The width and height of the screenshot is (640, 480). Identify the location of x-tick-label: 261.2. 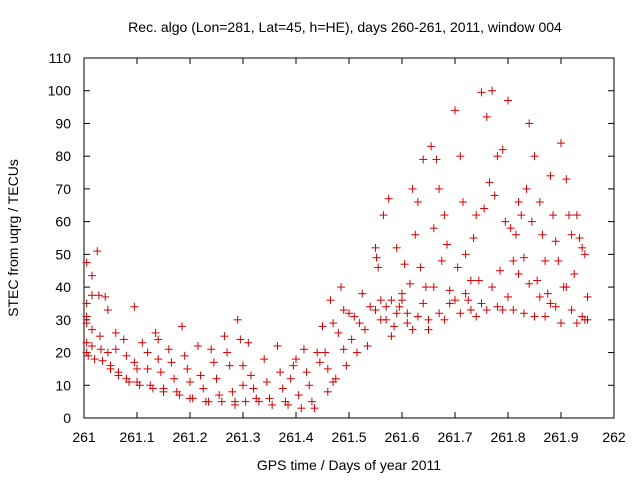
(189, 437).